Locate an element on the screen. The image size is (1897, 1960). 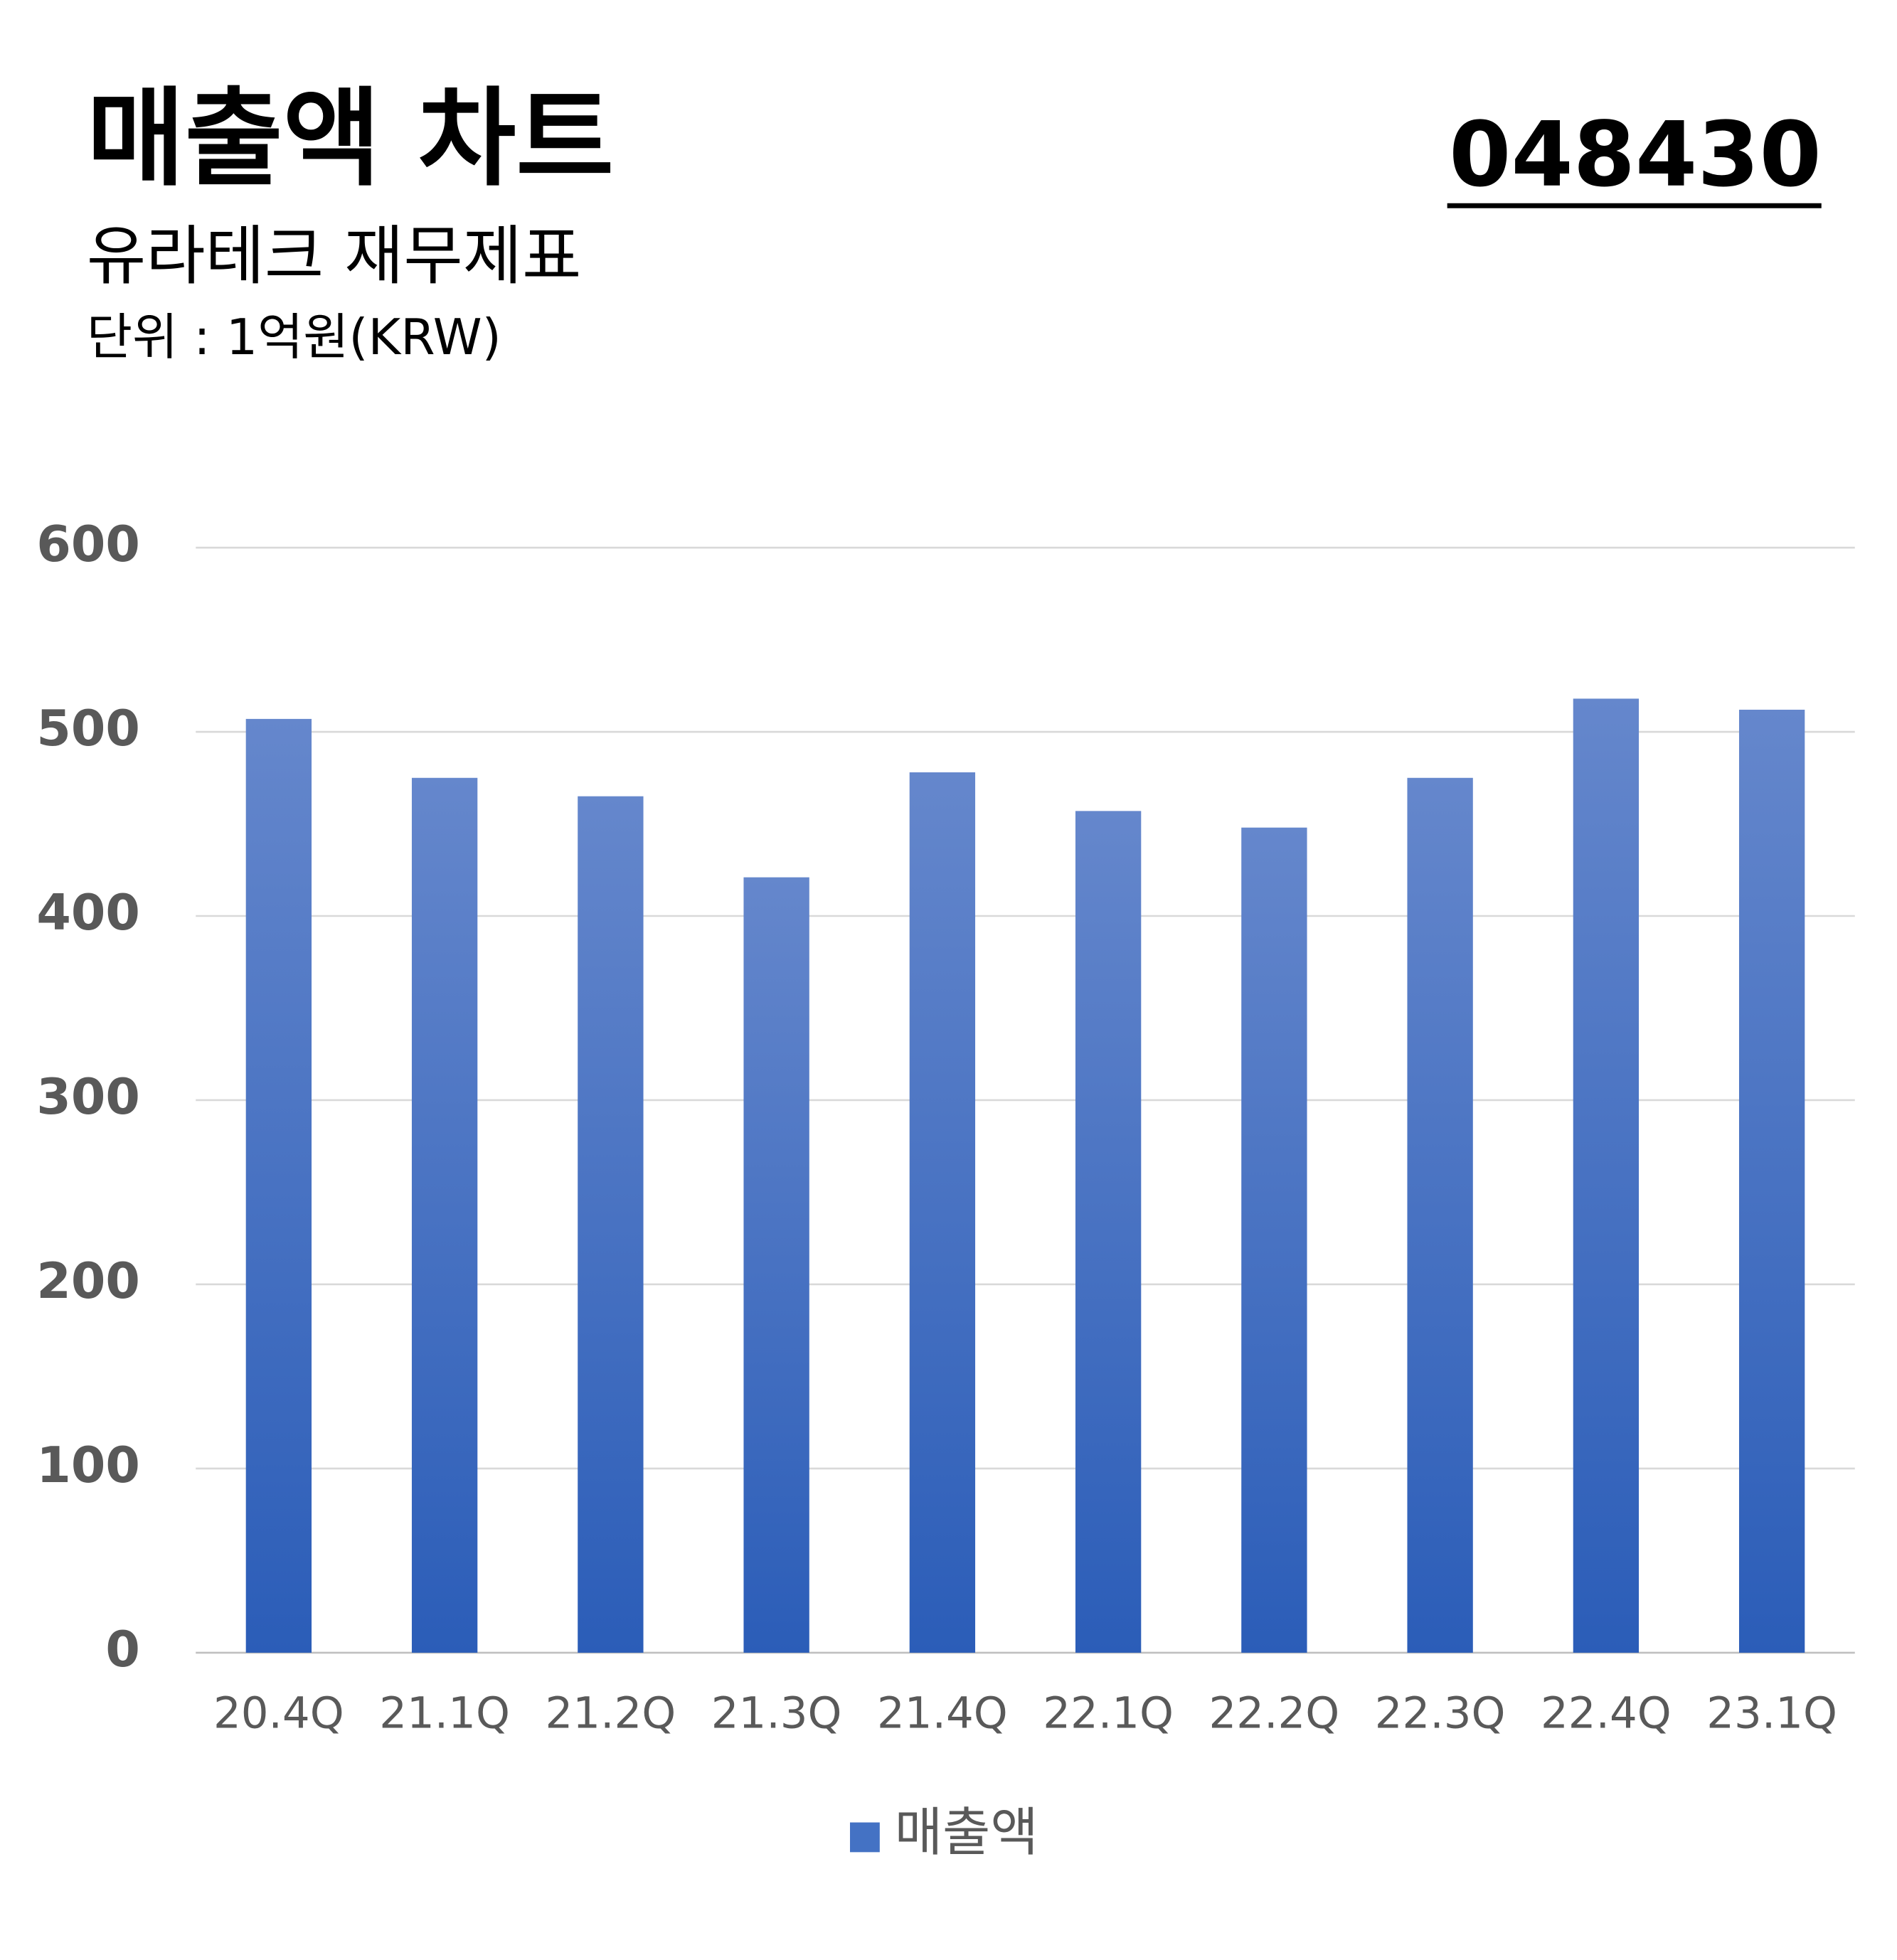
x-tick-label: 22.1Q is located at coordinates (1109, 1713).